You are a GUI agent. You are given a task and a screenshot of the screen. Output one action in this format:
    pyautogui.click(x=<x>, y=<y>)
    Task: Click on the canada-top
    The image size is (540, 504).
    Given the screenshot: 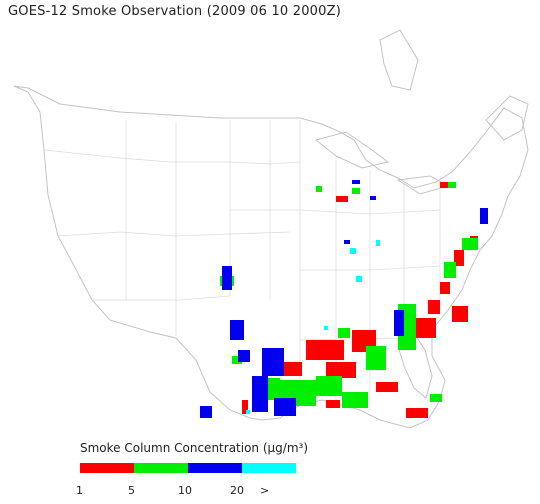 What is the action you would take?
    pyautogui.click(x=399, y=60)
    